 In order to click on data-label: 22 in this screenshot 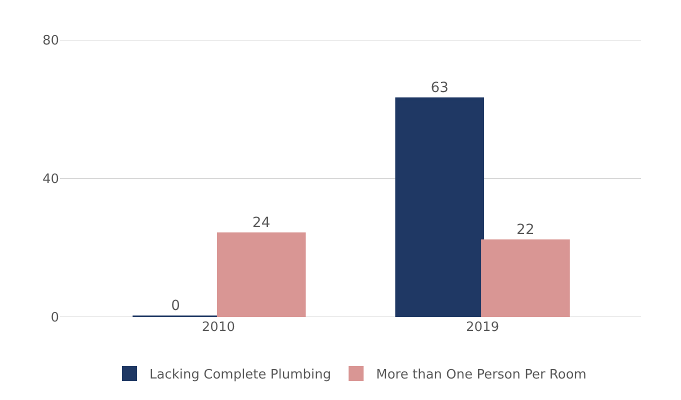, I will do `click(525, 230)`.